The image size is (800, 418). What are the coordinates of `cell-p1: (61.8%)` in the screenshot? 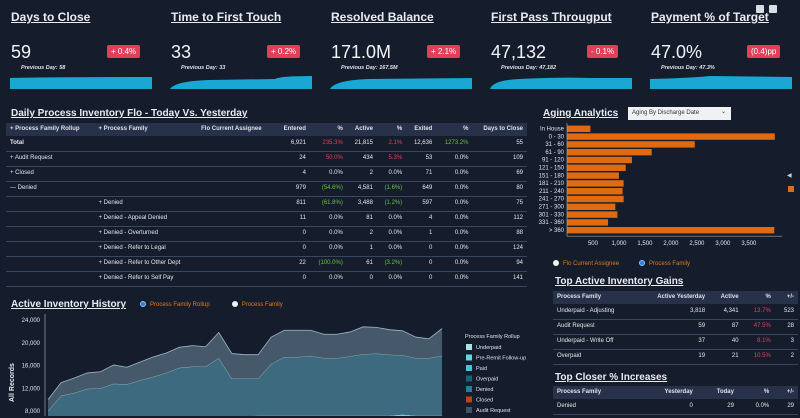 It's located at (328, 204).